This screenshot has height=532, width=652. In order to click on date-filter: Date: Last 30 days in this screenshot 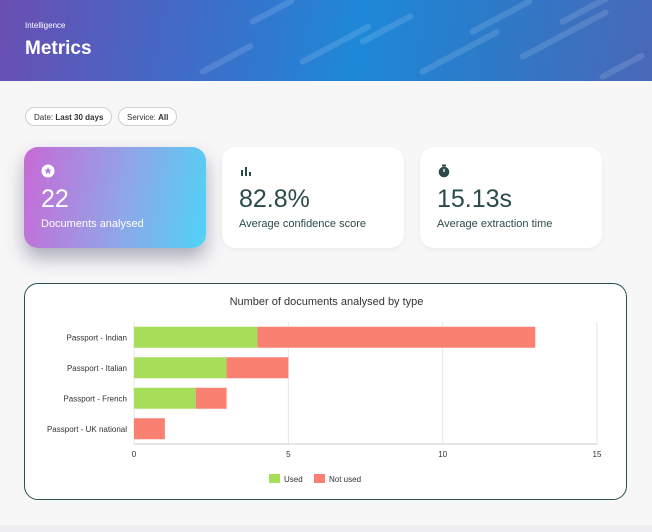, I will do `click(69, 116)`.